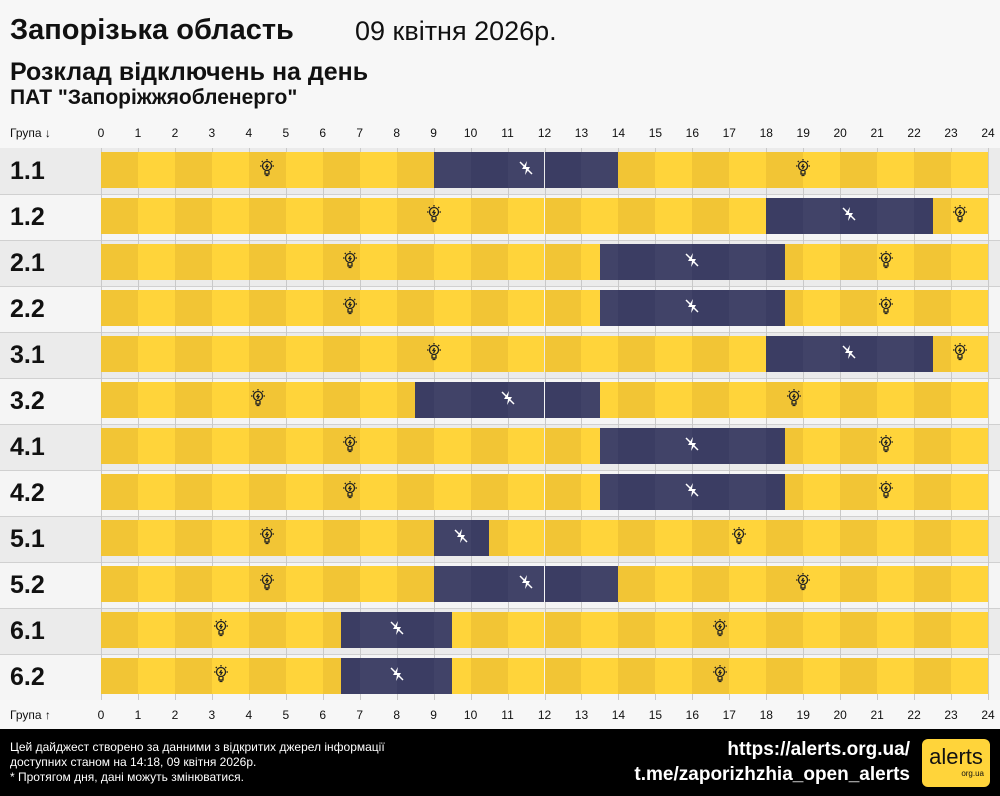  Describe the element at coordinates (544, 133) in the screenshot. I see `x-tick-label: 12` at that location.